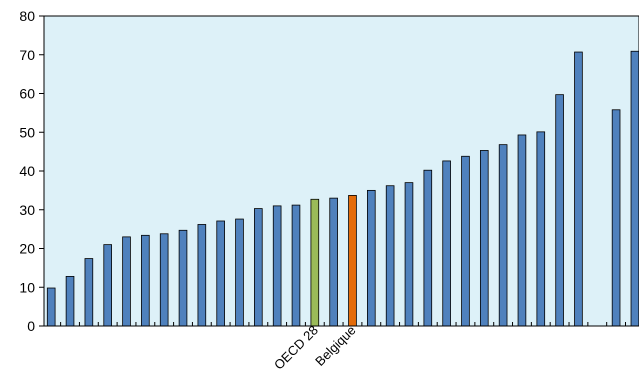 Image resolution: width=639 pixels, height=392 pixels. Describe the element at coordinates (27, 249) in the screenshot. I see `y-tick-label: 20` at that location.